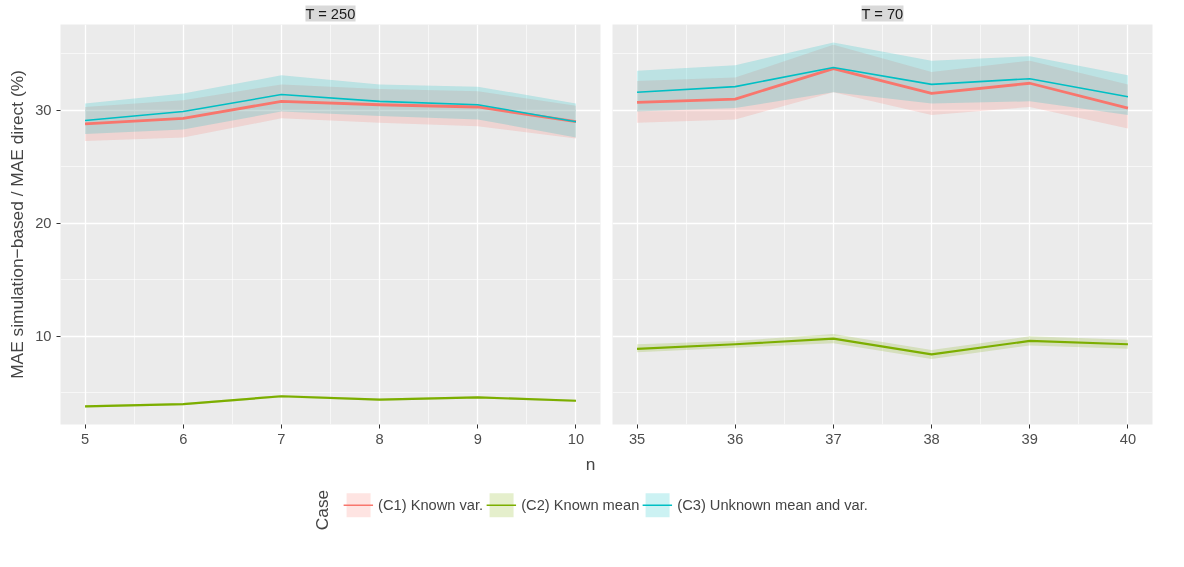 The height and width of the screenshot is (567, 1184). Describe the element at coordinates (735, 438) in the screenshot. I see `x-tick-label: 36` at that location.